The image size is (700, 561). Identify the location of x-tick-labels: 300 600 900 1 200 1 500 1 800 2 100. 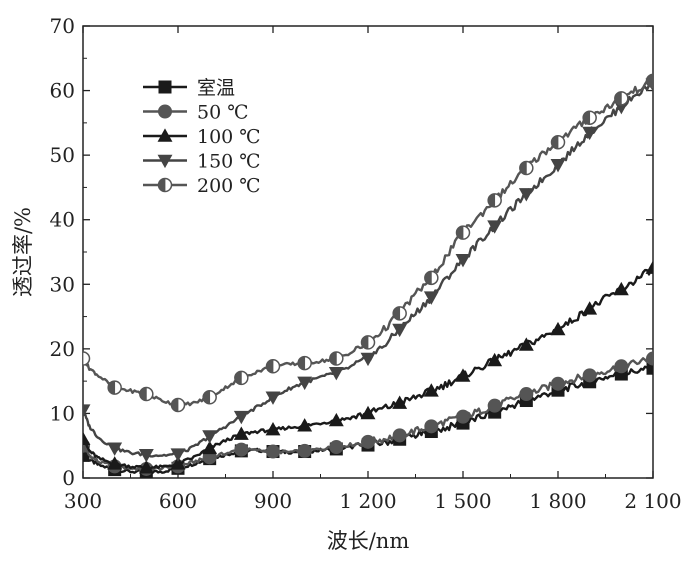
(373, 501).